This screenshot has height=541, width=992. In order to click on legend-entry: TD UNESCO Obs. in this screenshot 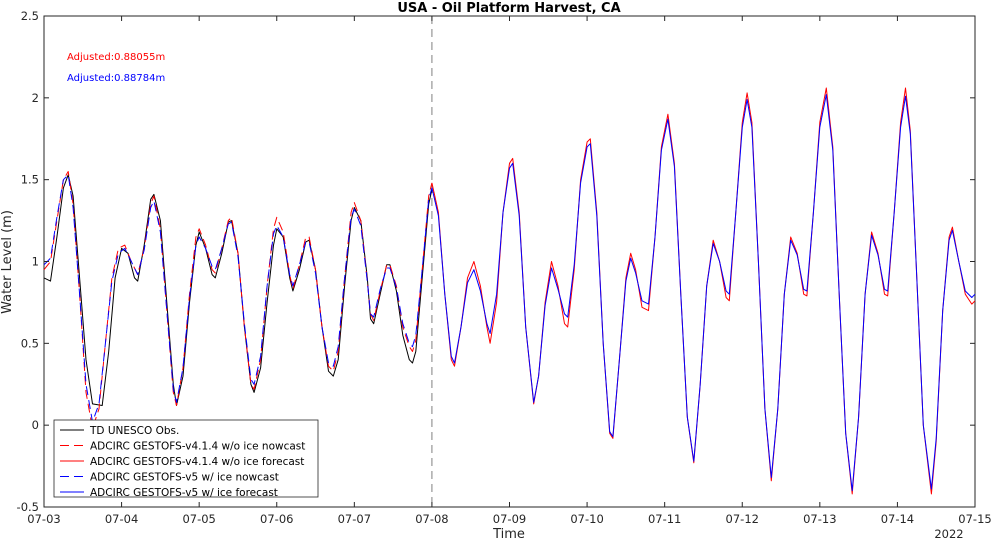, I will do `click(134, 431)`.